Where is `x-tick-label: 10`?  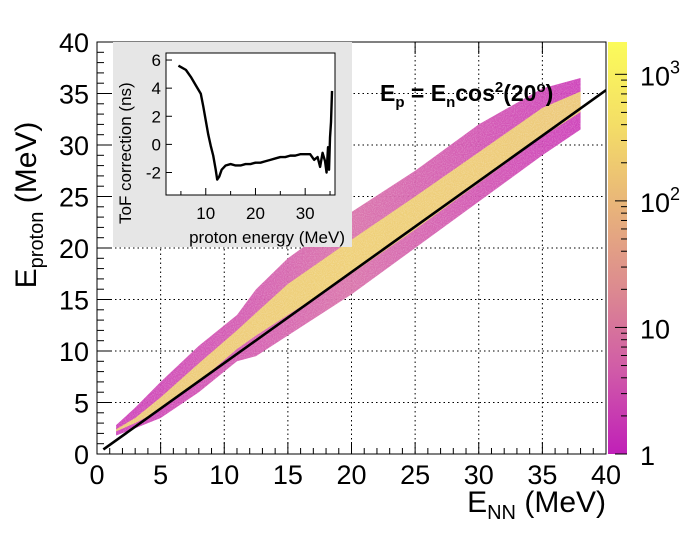 x-tick-label: 10 is located at coordinates (224, 475).